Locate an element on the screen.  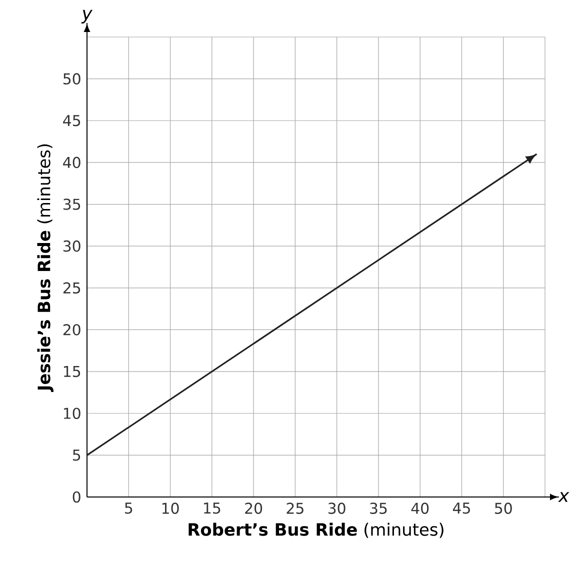
y-tick-label: 5 is located at coordinates (76, 455).